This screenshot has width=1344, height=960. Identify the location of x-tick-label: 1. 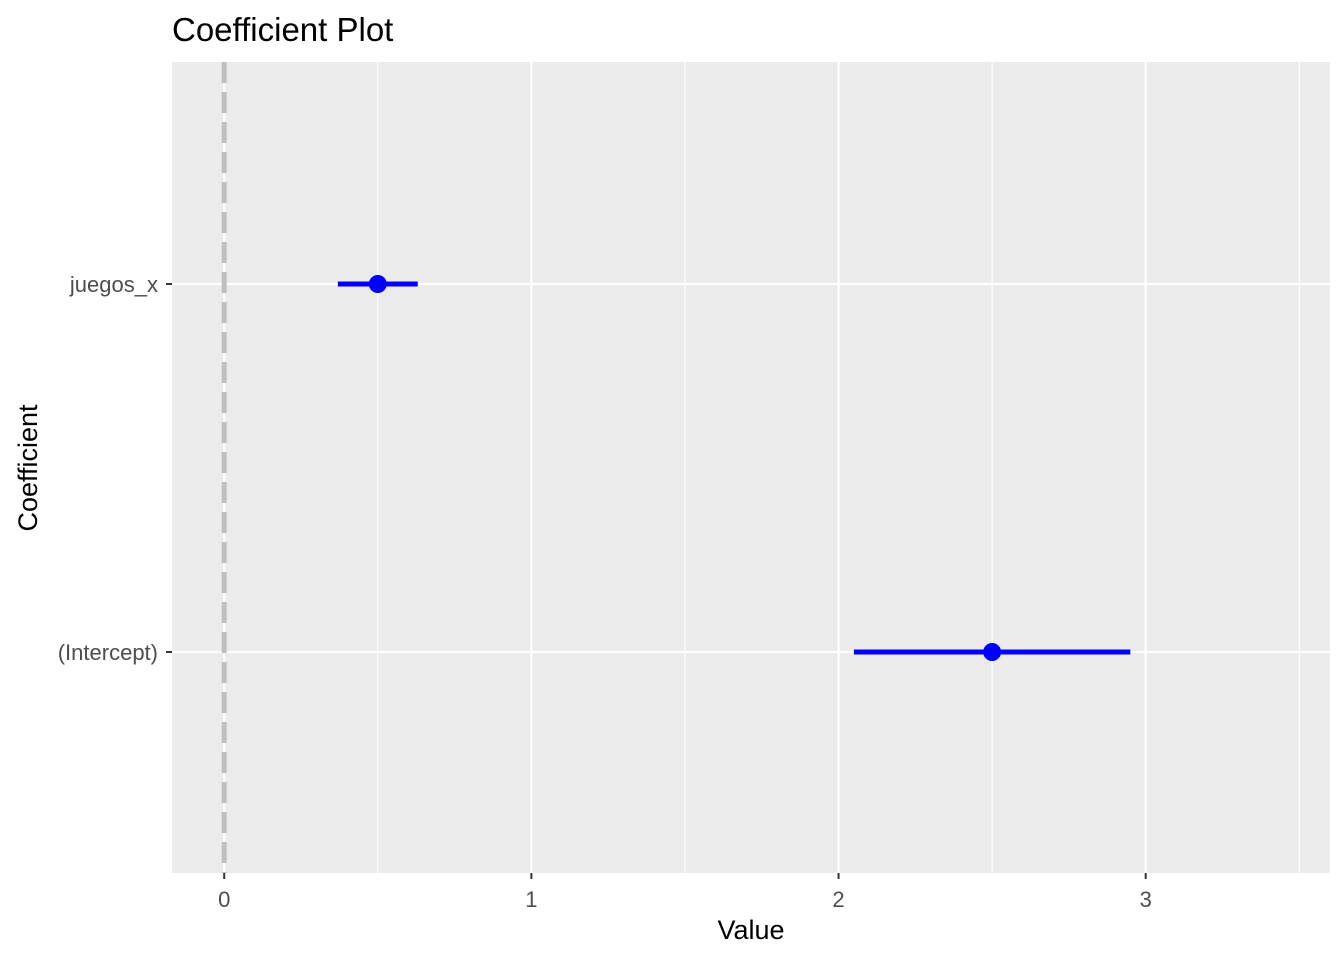
(531, 899).